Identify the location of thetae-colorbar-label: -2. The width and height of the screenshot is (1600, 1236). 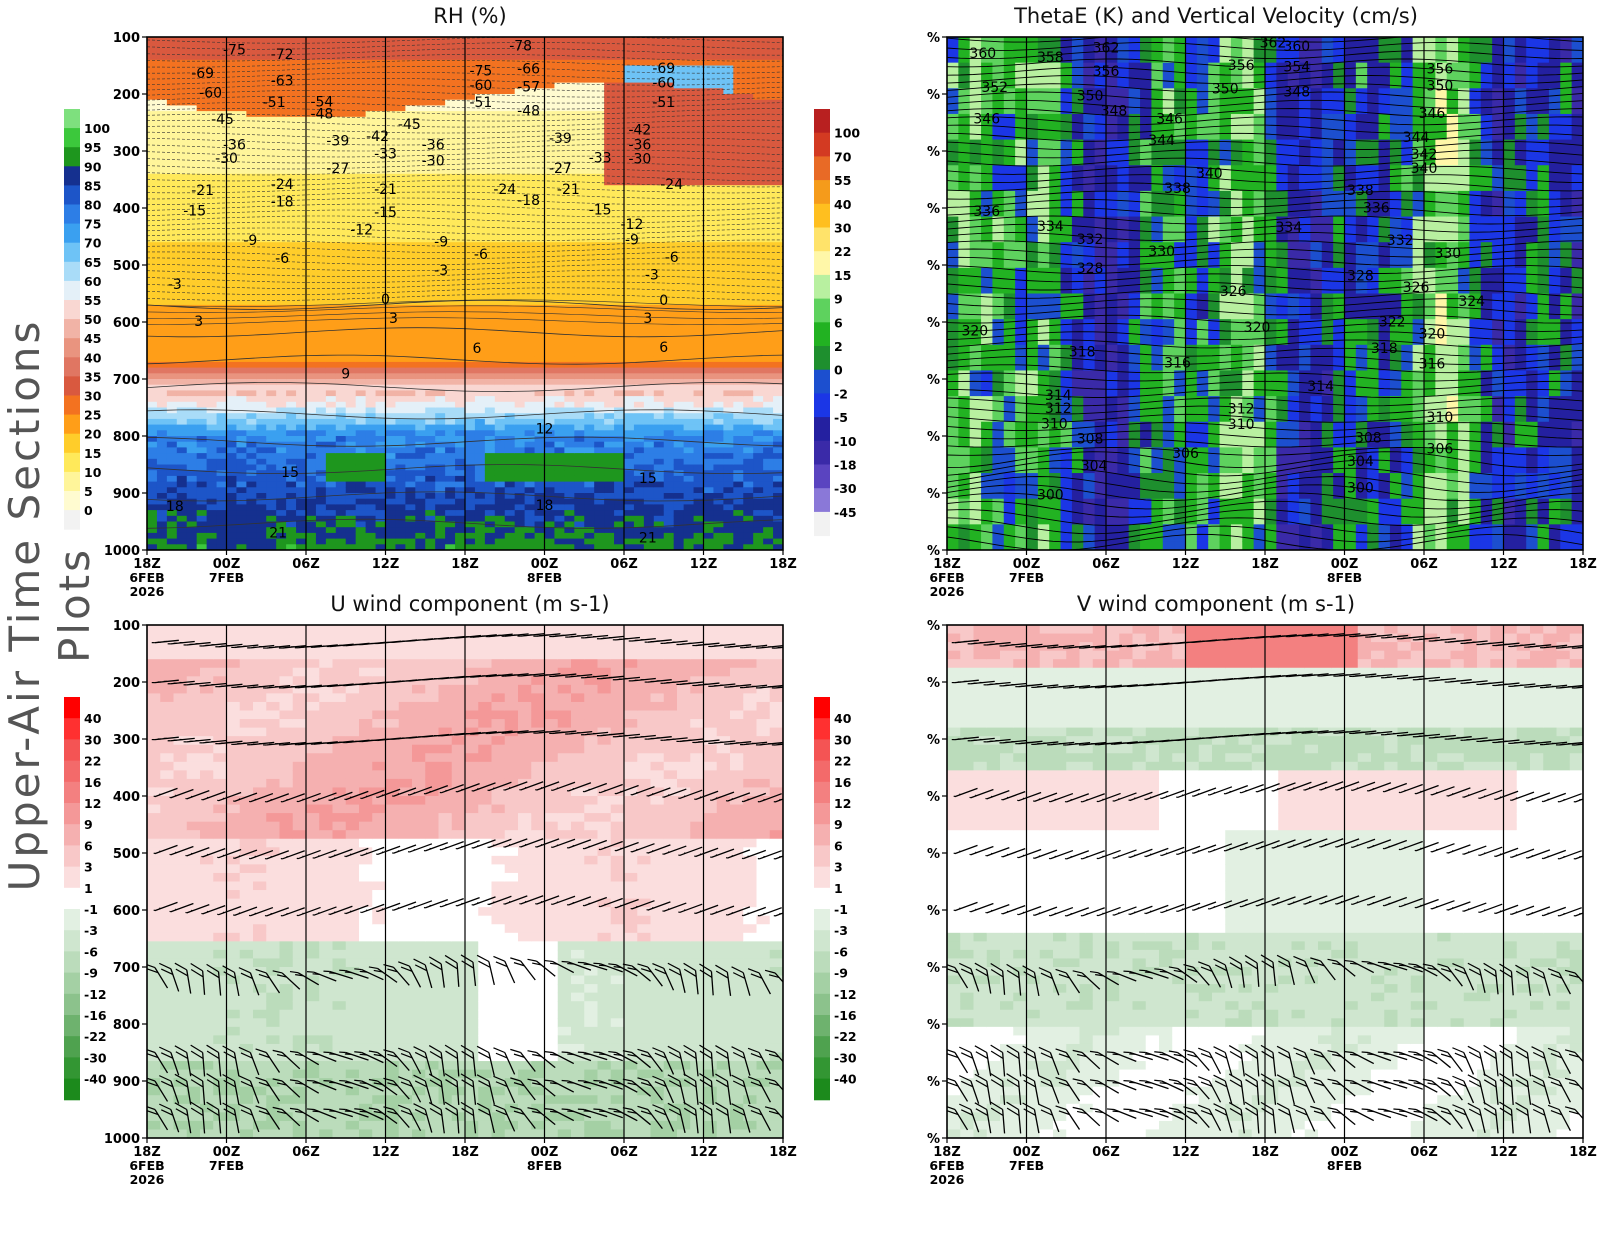
(841, 393).